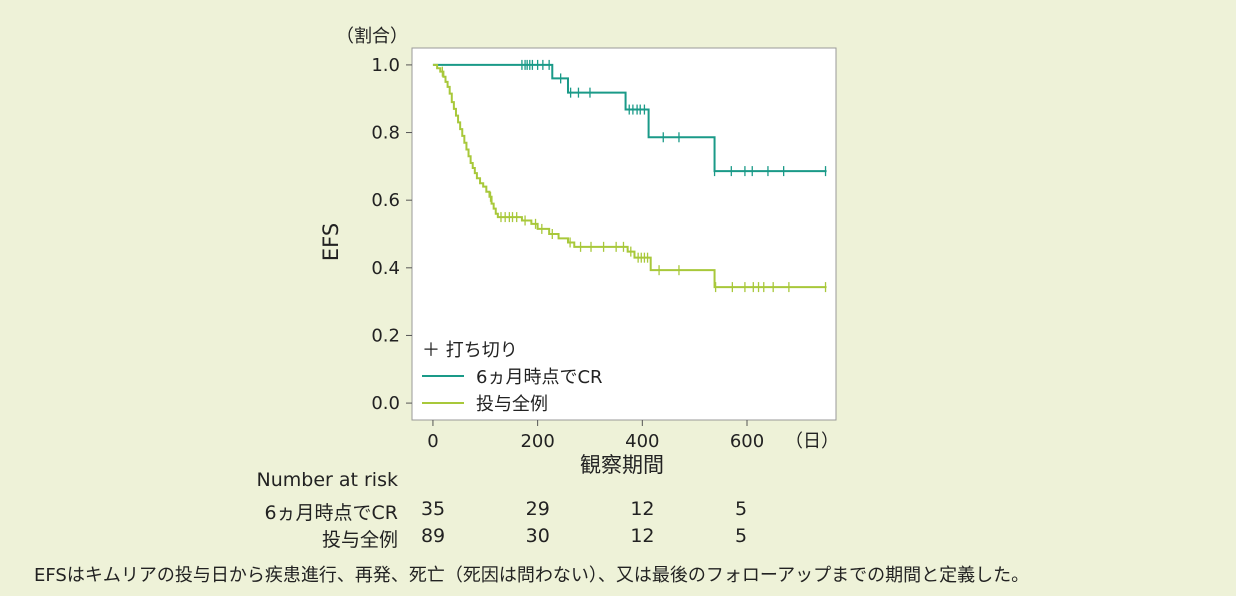 This screenshot has height=596, width=1236. Describe the element at coordinates (432, 441) in the screenshot. I see `x-tick-label: 0` at that location.